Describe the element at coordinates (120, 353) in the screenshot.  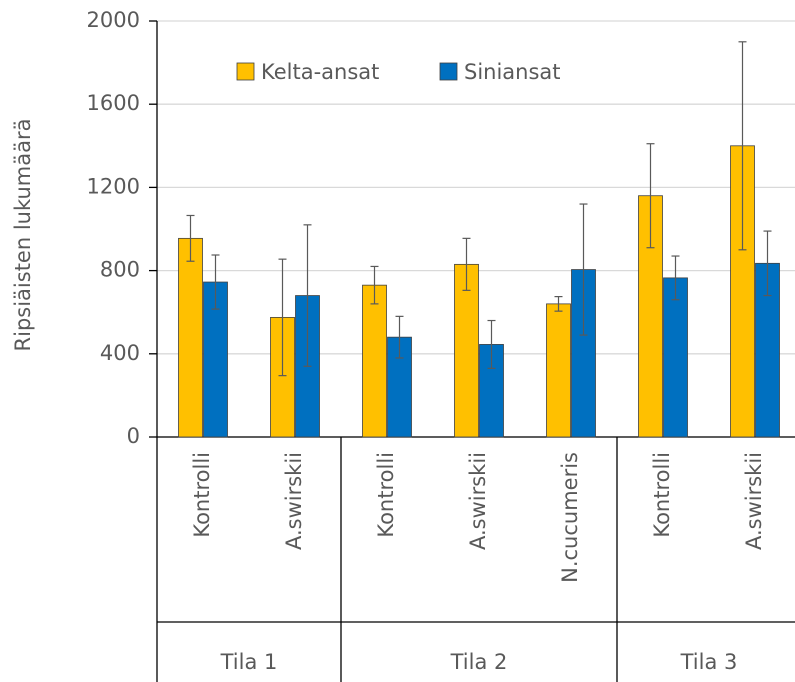
I see `y-tick-label: 400` at that location.